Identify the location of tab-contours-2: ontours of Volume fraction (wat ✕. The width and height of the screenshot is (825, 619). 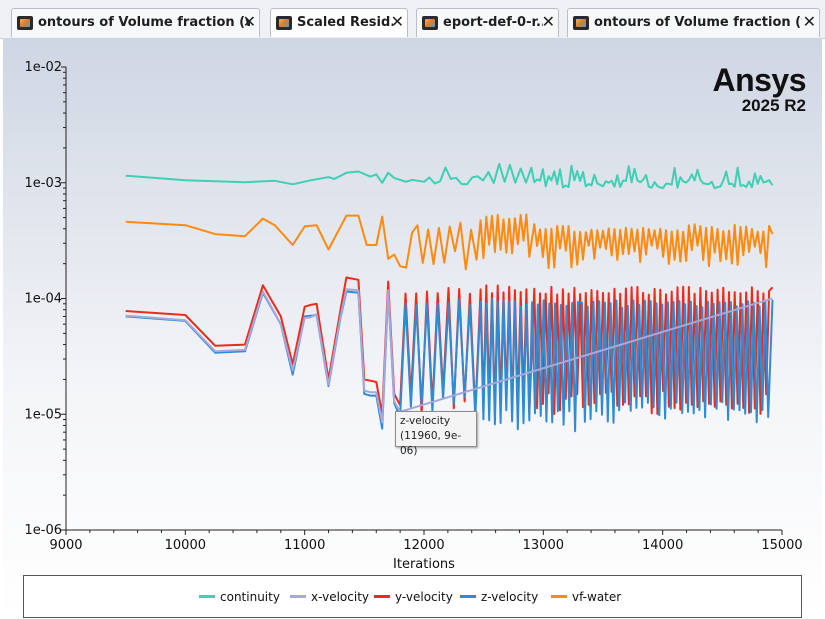
(693, 22).